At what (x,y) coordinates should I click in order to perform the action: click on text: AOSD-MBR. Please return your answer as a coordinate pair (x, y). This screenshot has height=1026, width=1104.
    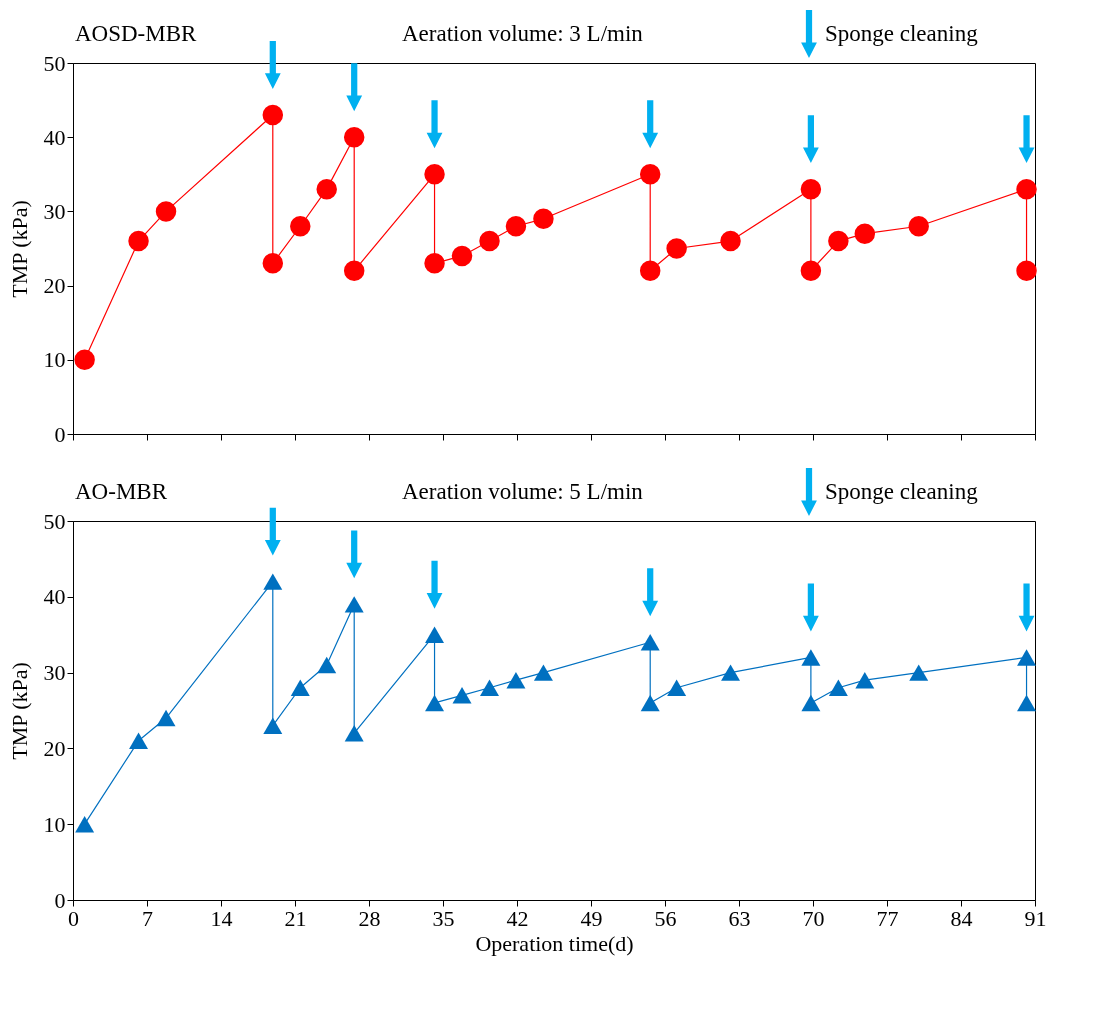
    Looking at the image, I should click on (136, 33).